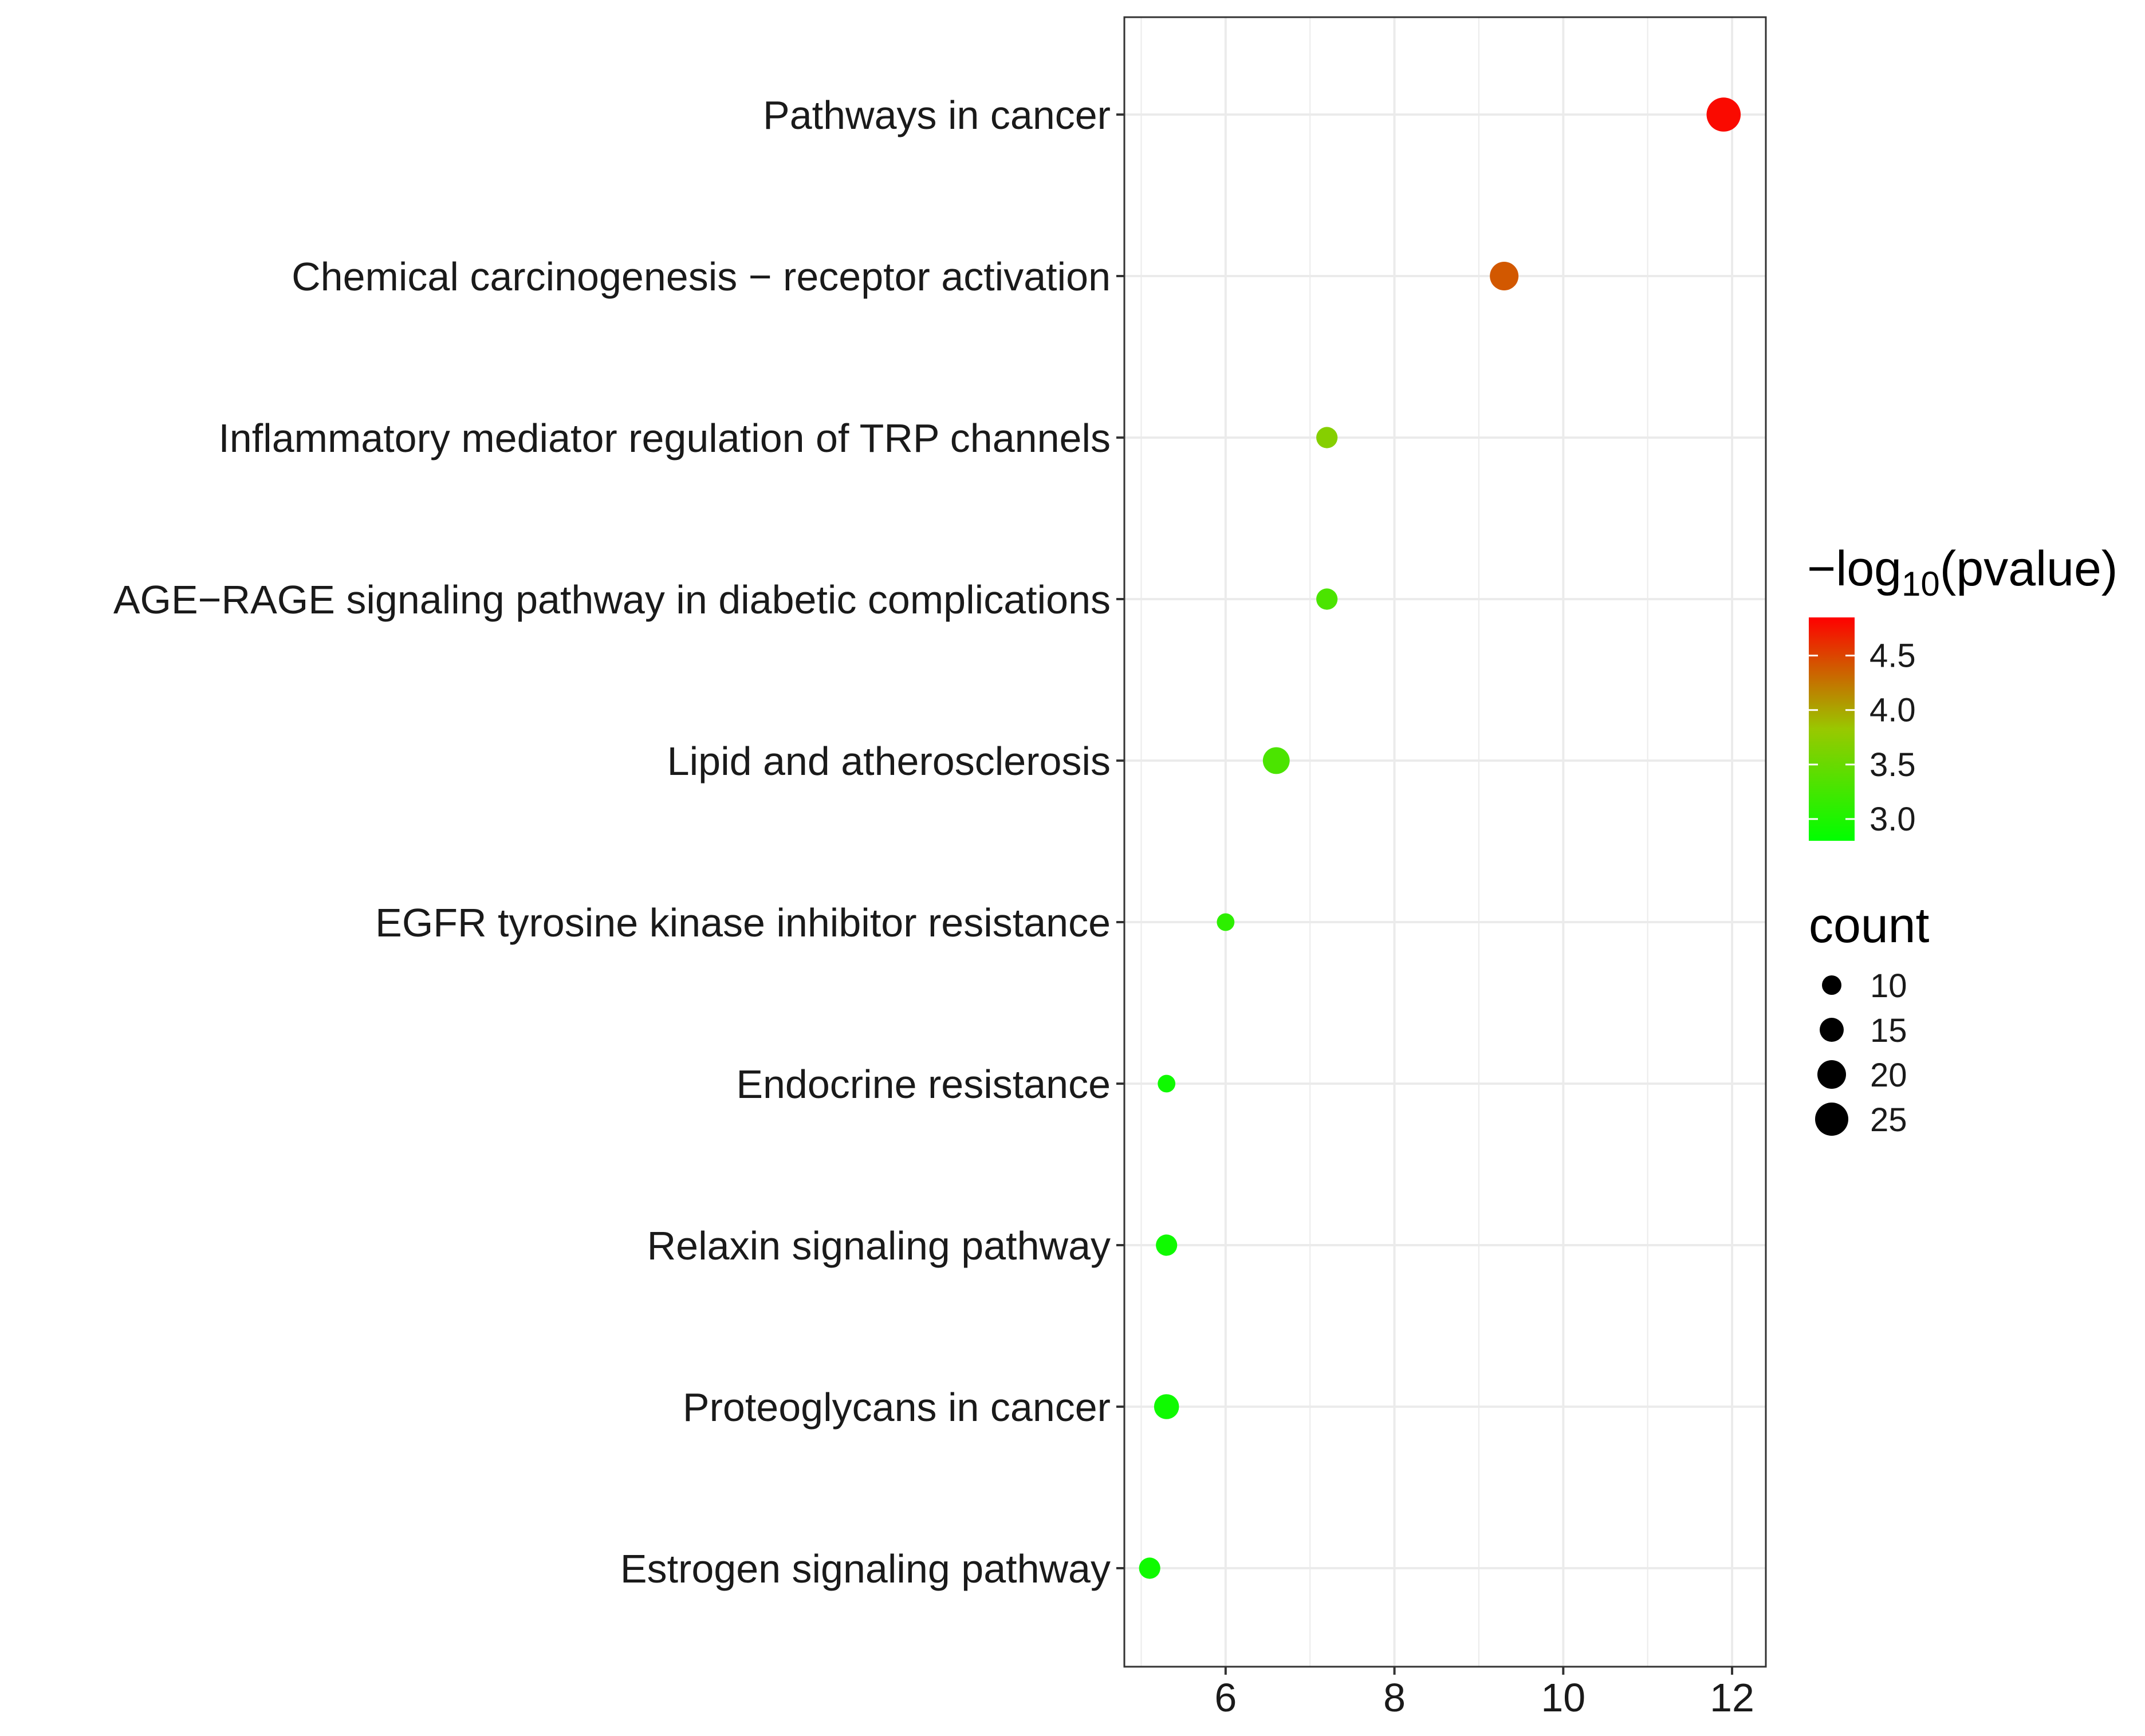  What do you see at coordinates (1149, 1568) in the screenshot?
I see `point-estrogen-signaling-pathway` at bounding box center [1149, 1568].